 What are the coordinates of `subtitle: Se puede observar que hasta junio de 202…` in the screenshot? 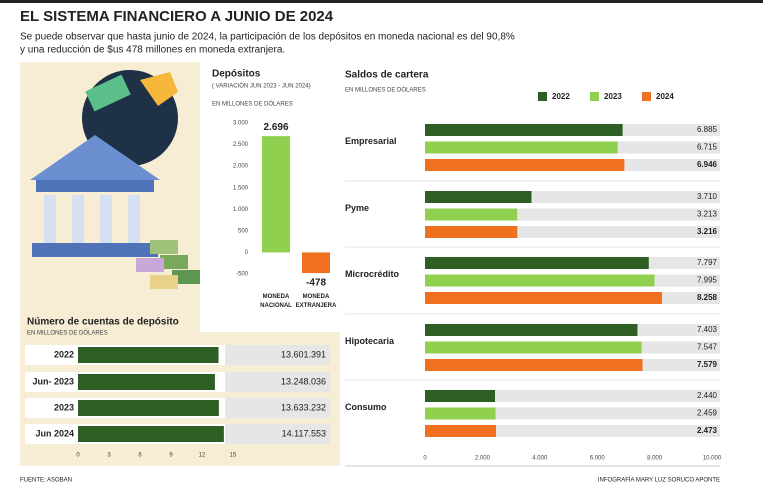 It's located at (267, 37).